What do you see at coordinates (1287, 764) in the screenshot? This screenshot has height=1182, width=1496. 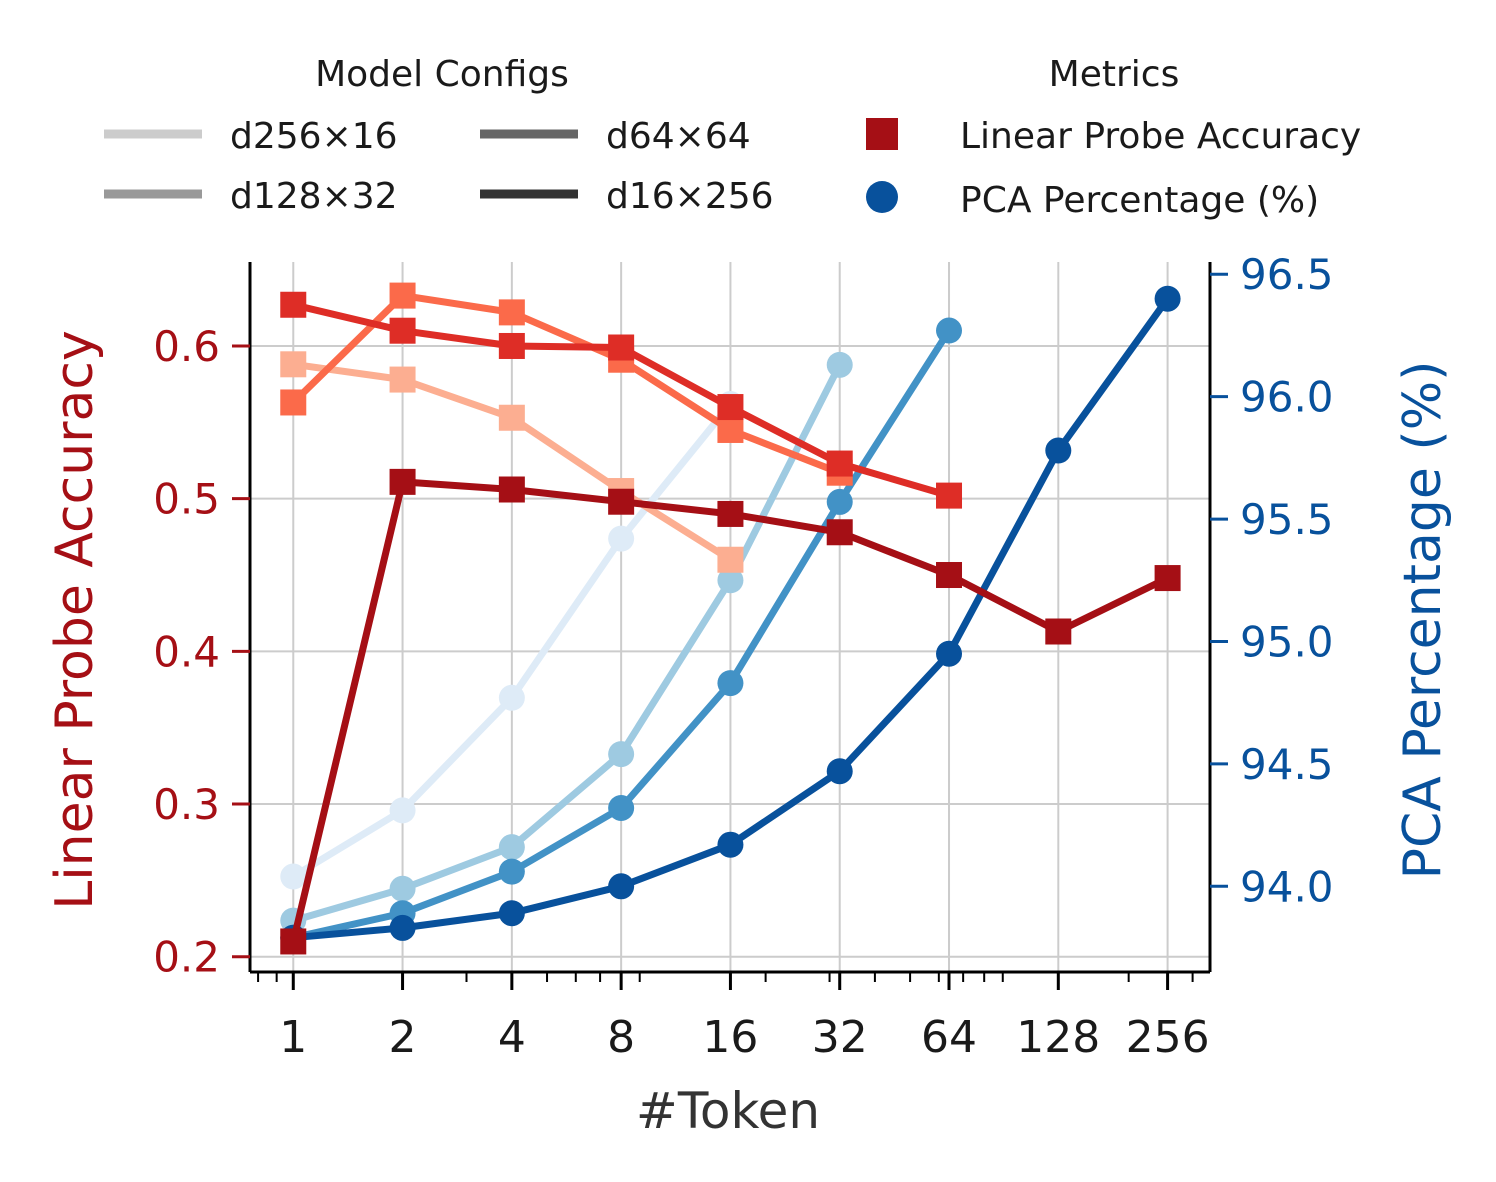 I see `y-right-tick-label-94.5: 94.5` at bounding box center [1287, 764].